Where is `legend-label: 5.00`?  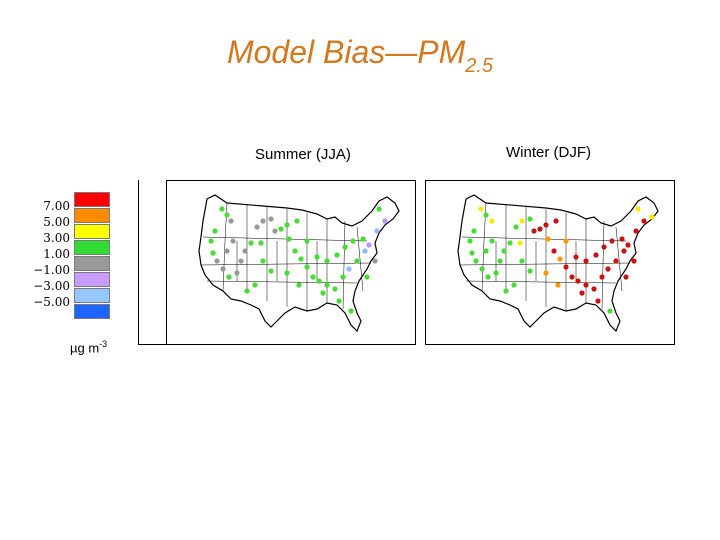 legend-label: 5.00 is located at coordinates (56, 222).